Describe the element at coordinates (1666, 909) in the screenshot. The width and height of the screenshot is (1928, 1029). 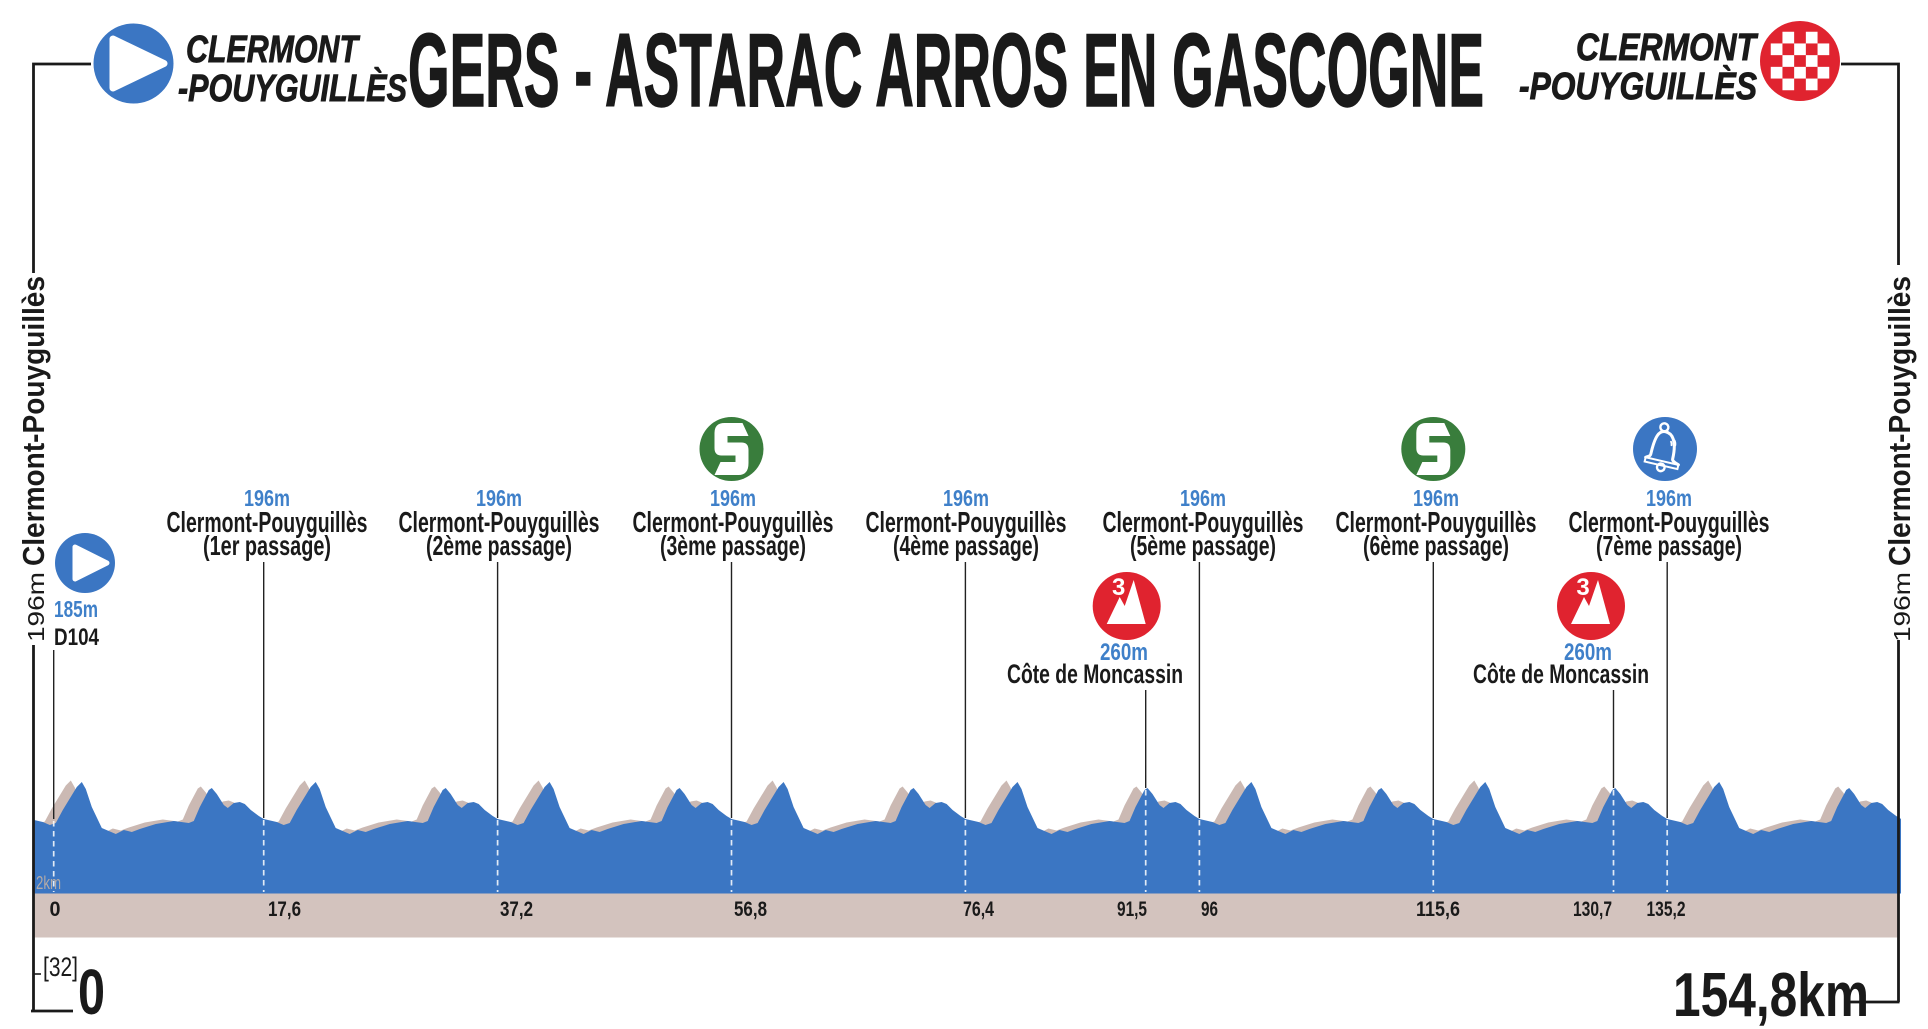
I see `svg-text: 135,2` at that location.